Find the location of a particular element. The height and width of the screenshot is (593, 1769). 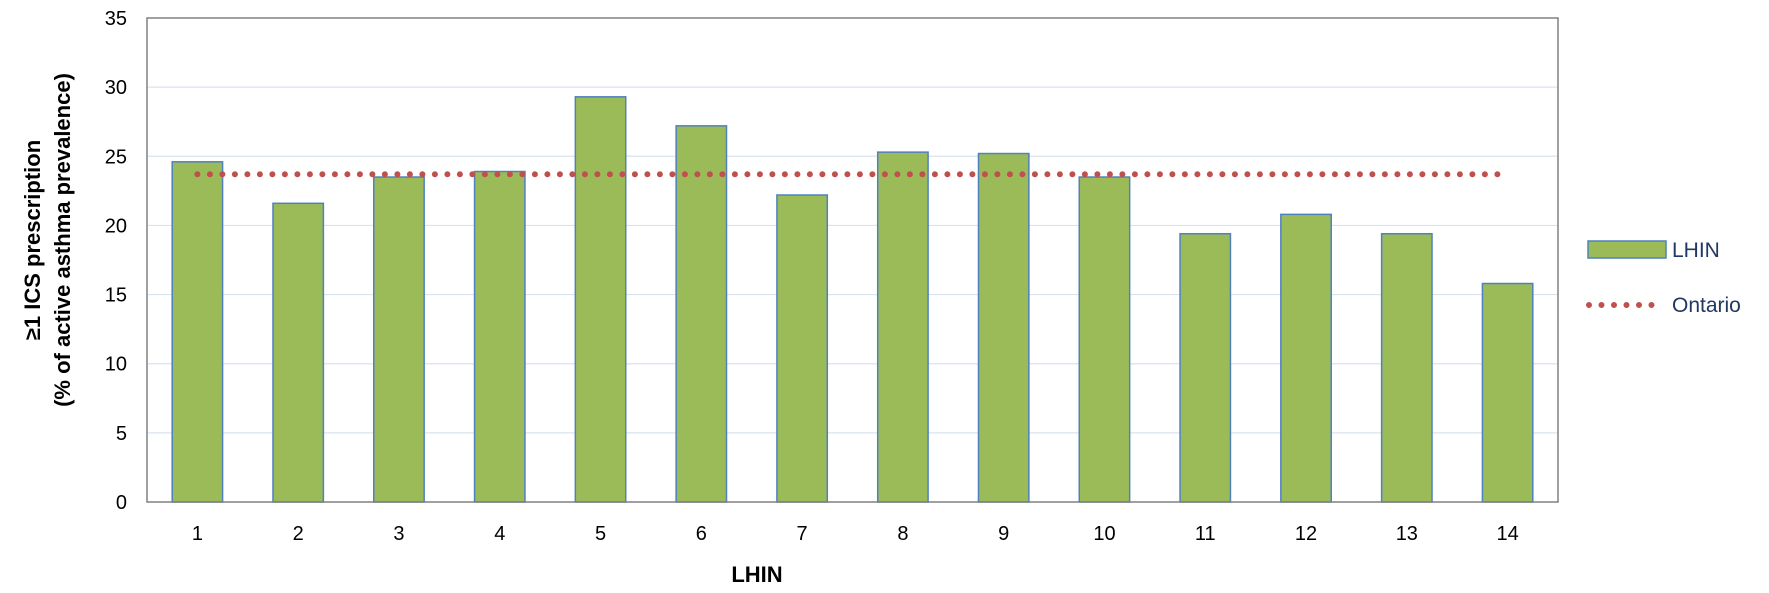

y-tick-label: 35 is located at coordinates (116, 19).